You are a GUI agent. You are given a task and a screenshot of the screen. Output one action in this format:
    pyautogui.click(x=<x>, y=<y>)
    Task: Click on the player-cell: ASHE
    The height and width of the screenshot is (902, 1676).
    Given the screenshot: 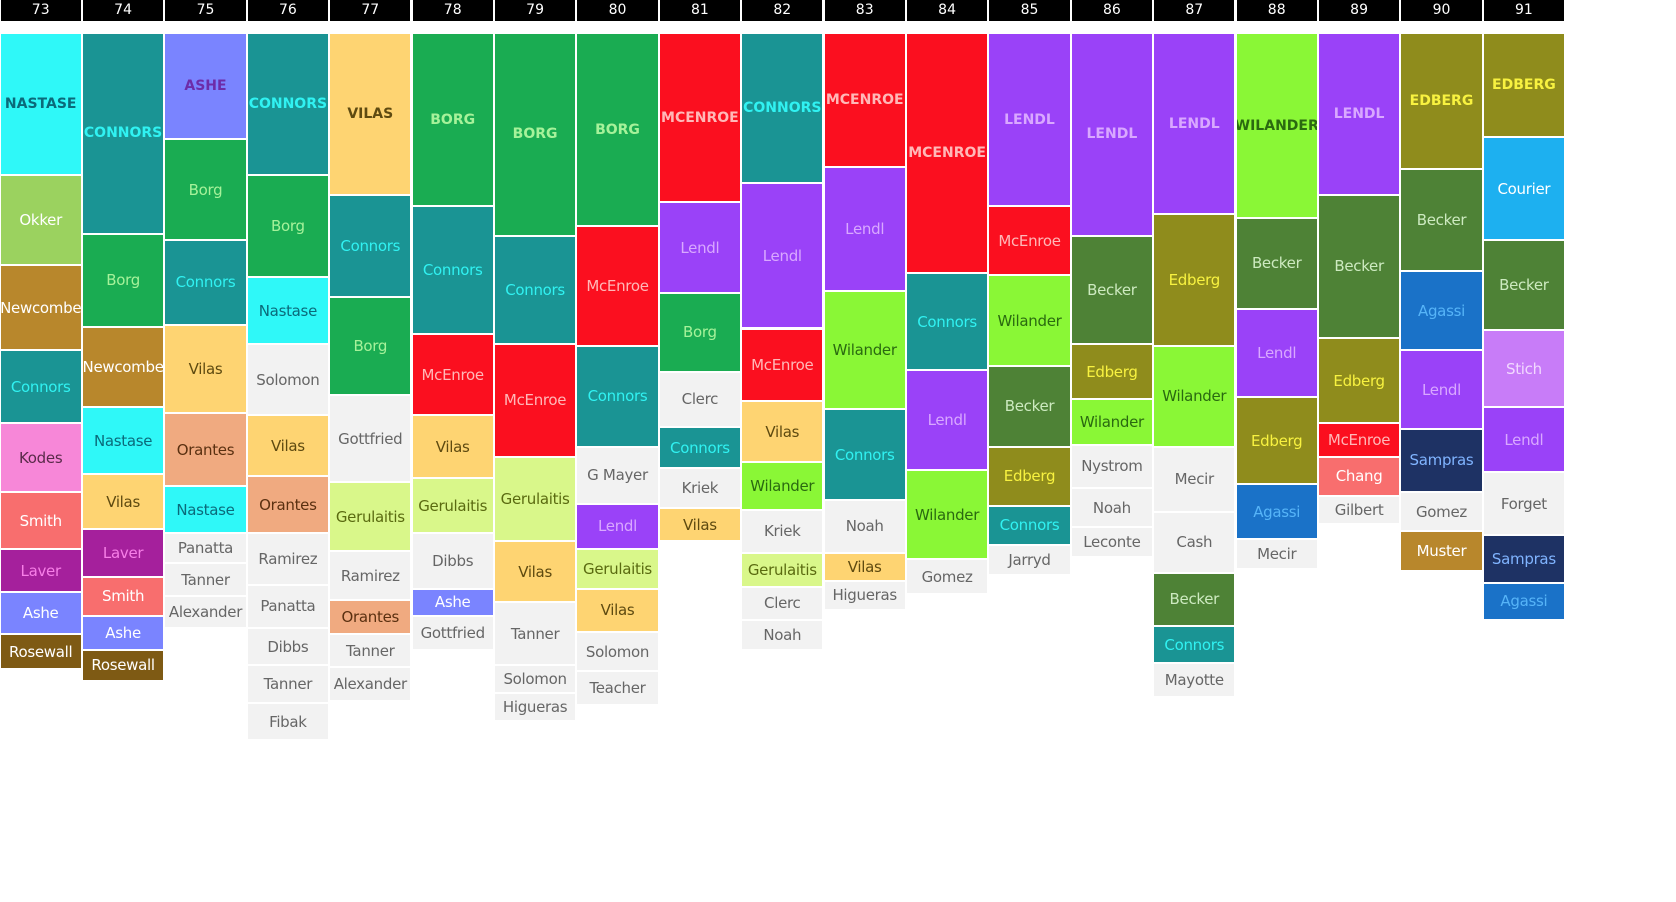 What is the action you would take?
    pyautogui.click(x=205, y=86)
    